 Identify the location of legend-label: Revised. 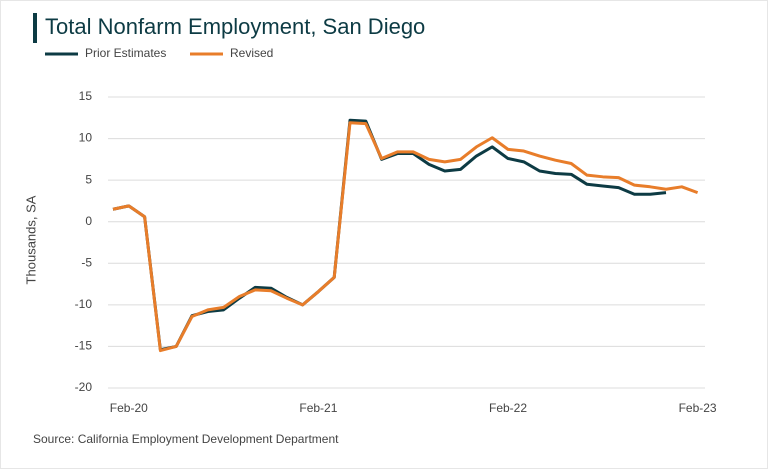
(251, 53).